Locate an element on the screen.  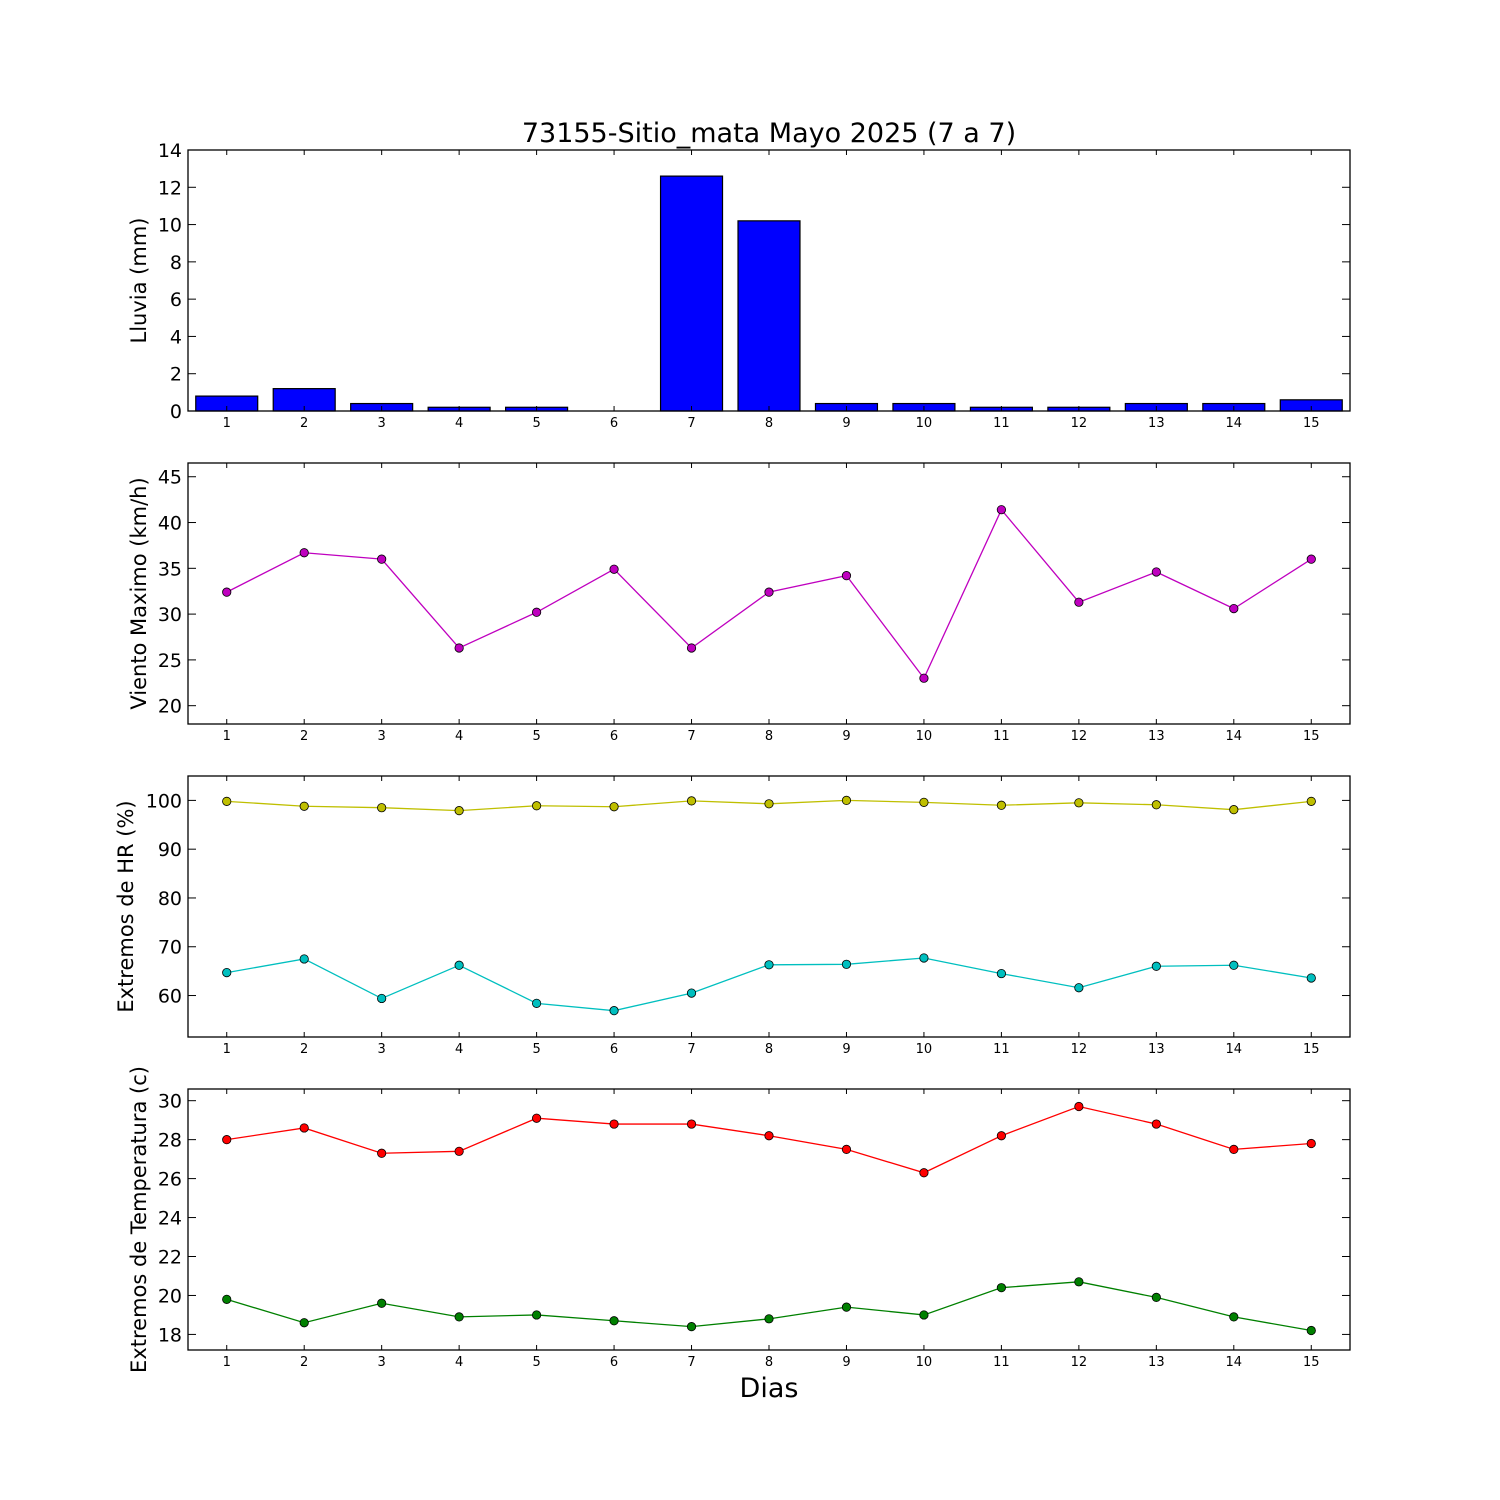
y-tick-label: 12 is located at coordinates (170, 188).